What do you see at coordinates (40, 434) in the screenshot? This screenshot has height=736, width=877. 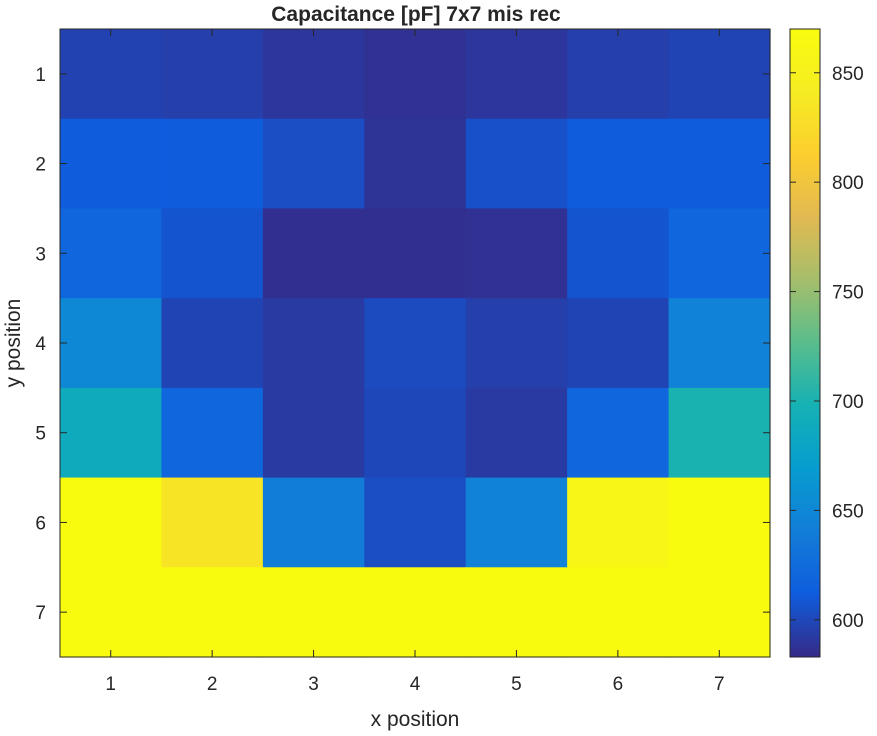 I see `y-tick-label: 5` at bounding box center [40, 434].